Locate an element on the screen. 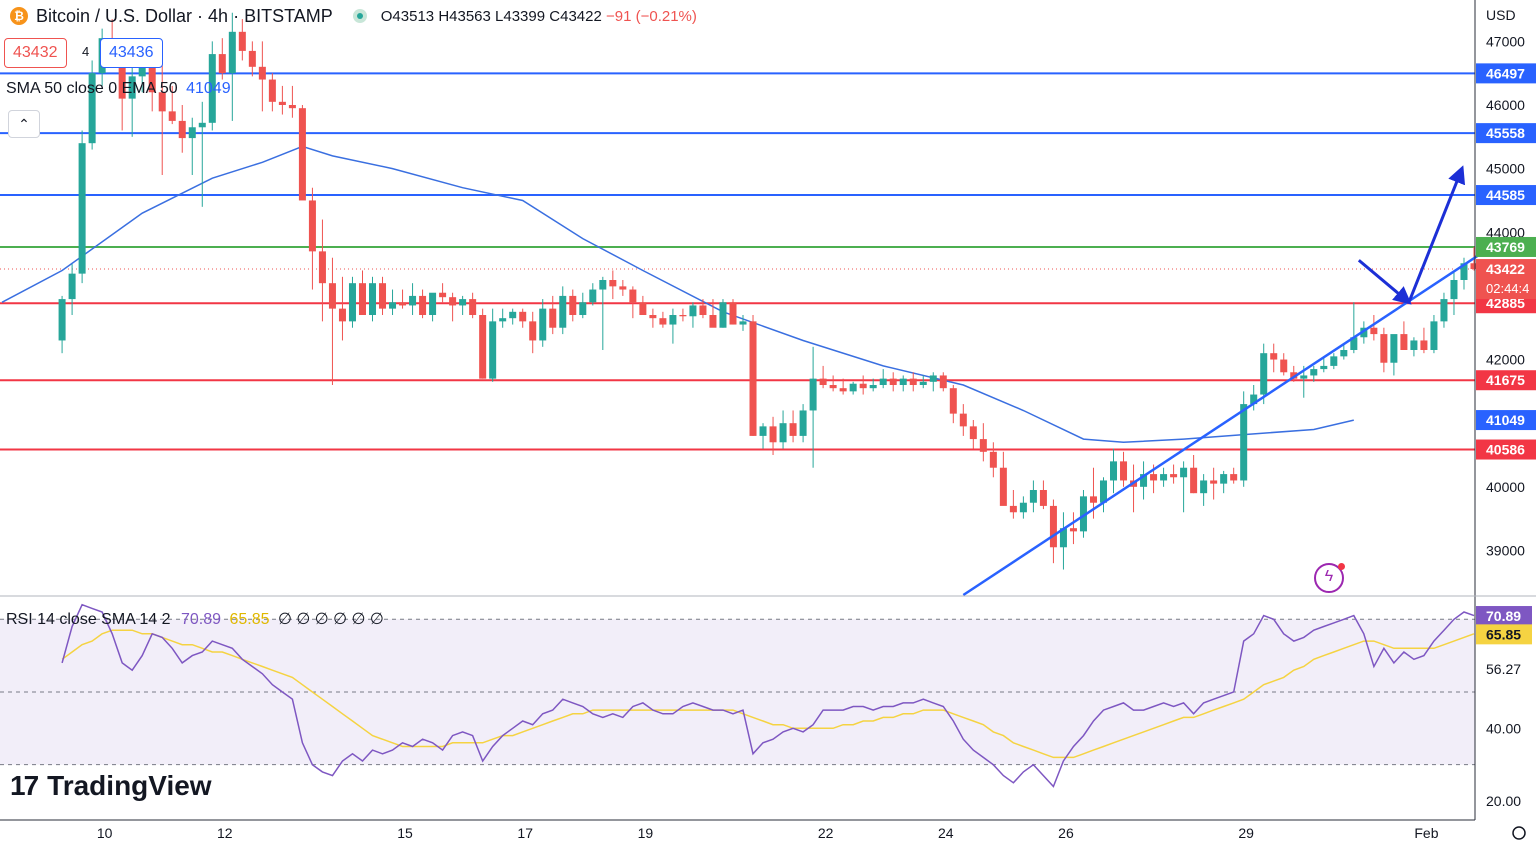 Image resolution: width=1536 pixels, height=844 pixels. time-tick-label: 17 is located at coordinates (525, 833).